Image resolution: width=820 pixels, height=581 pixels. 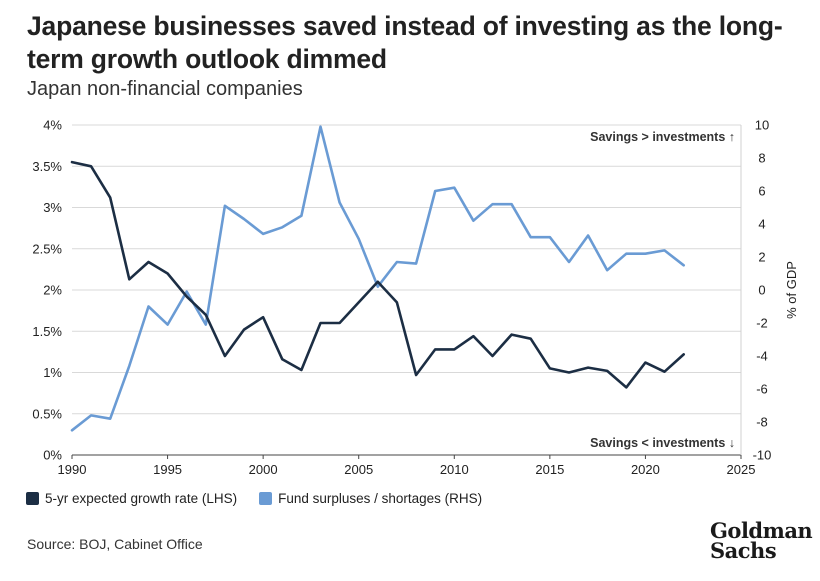 What do you see at coordinates (761, 224) in the screenshot?
I see `right-tick-label: 4` at bounding box center [761, 224].